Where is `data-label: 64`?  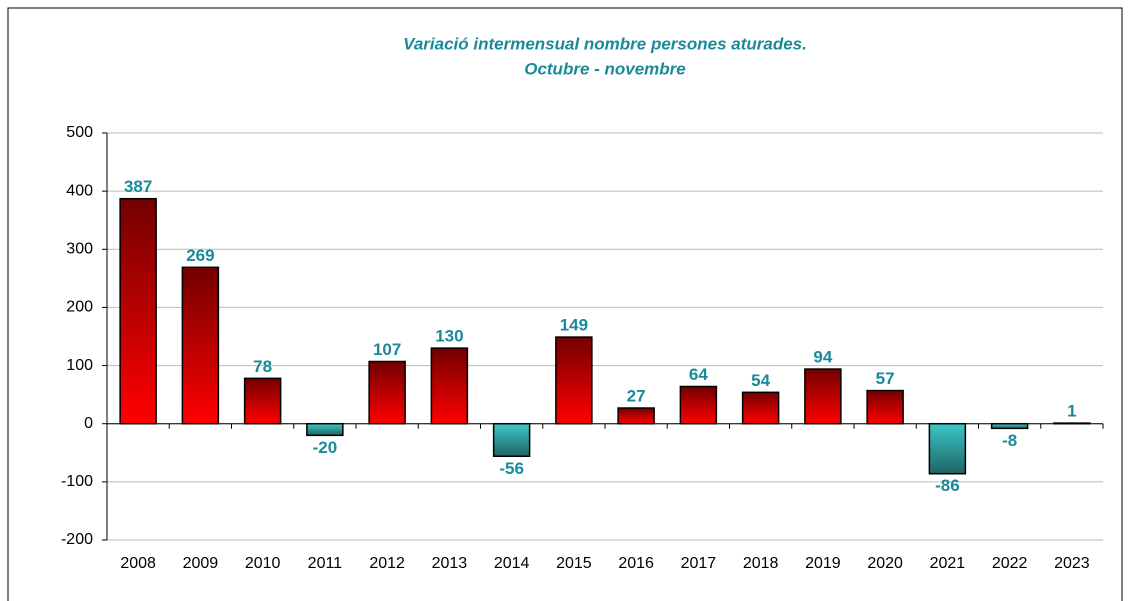
data-label: 64 is located at coordinates (698, 374).